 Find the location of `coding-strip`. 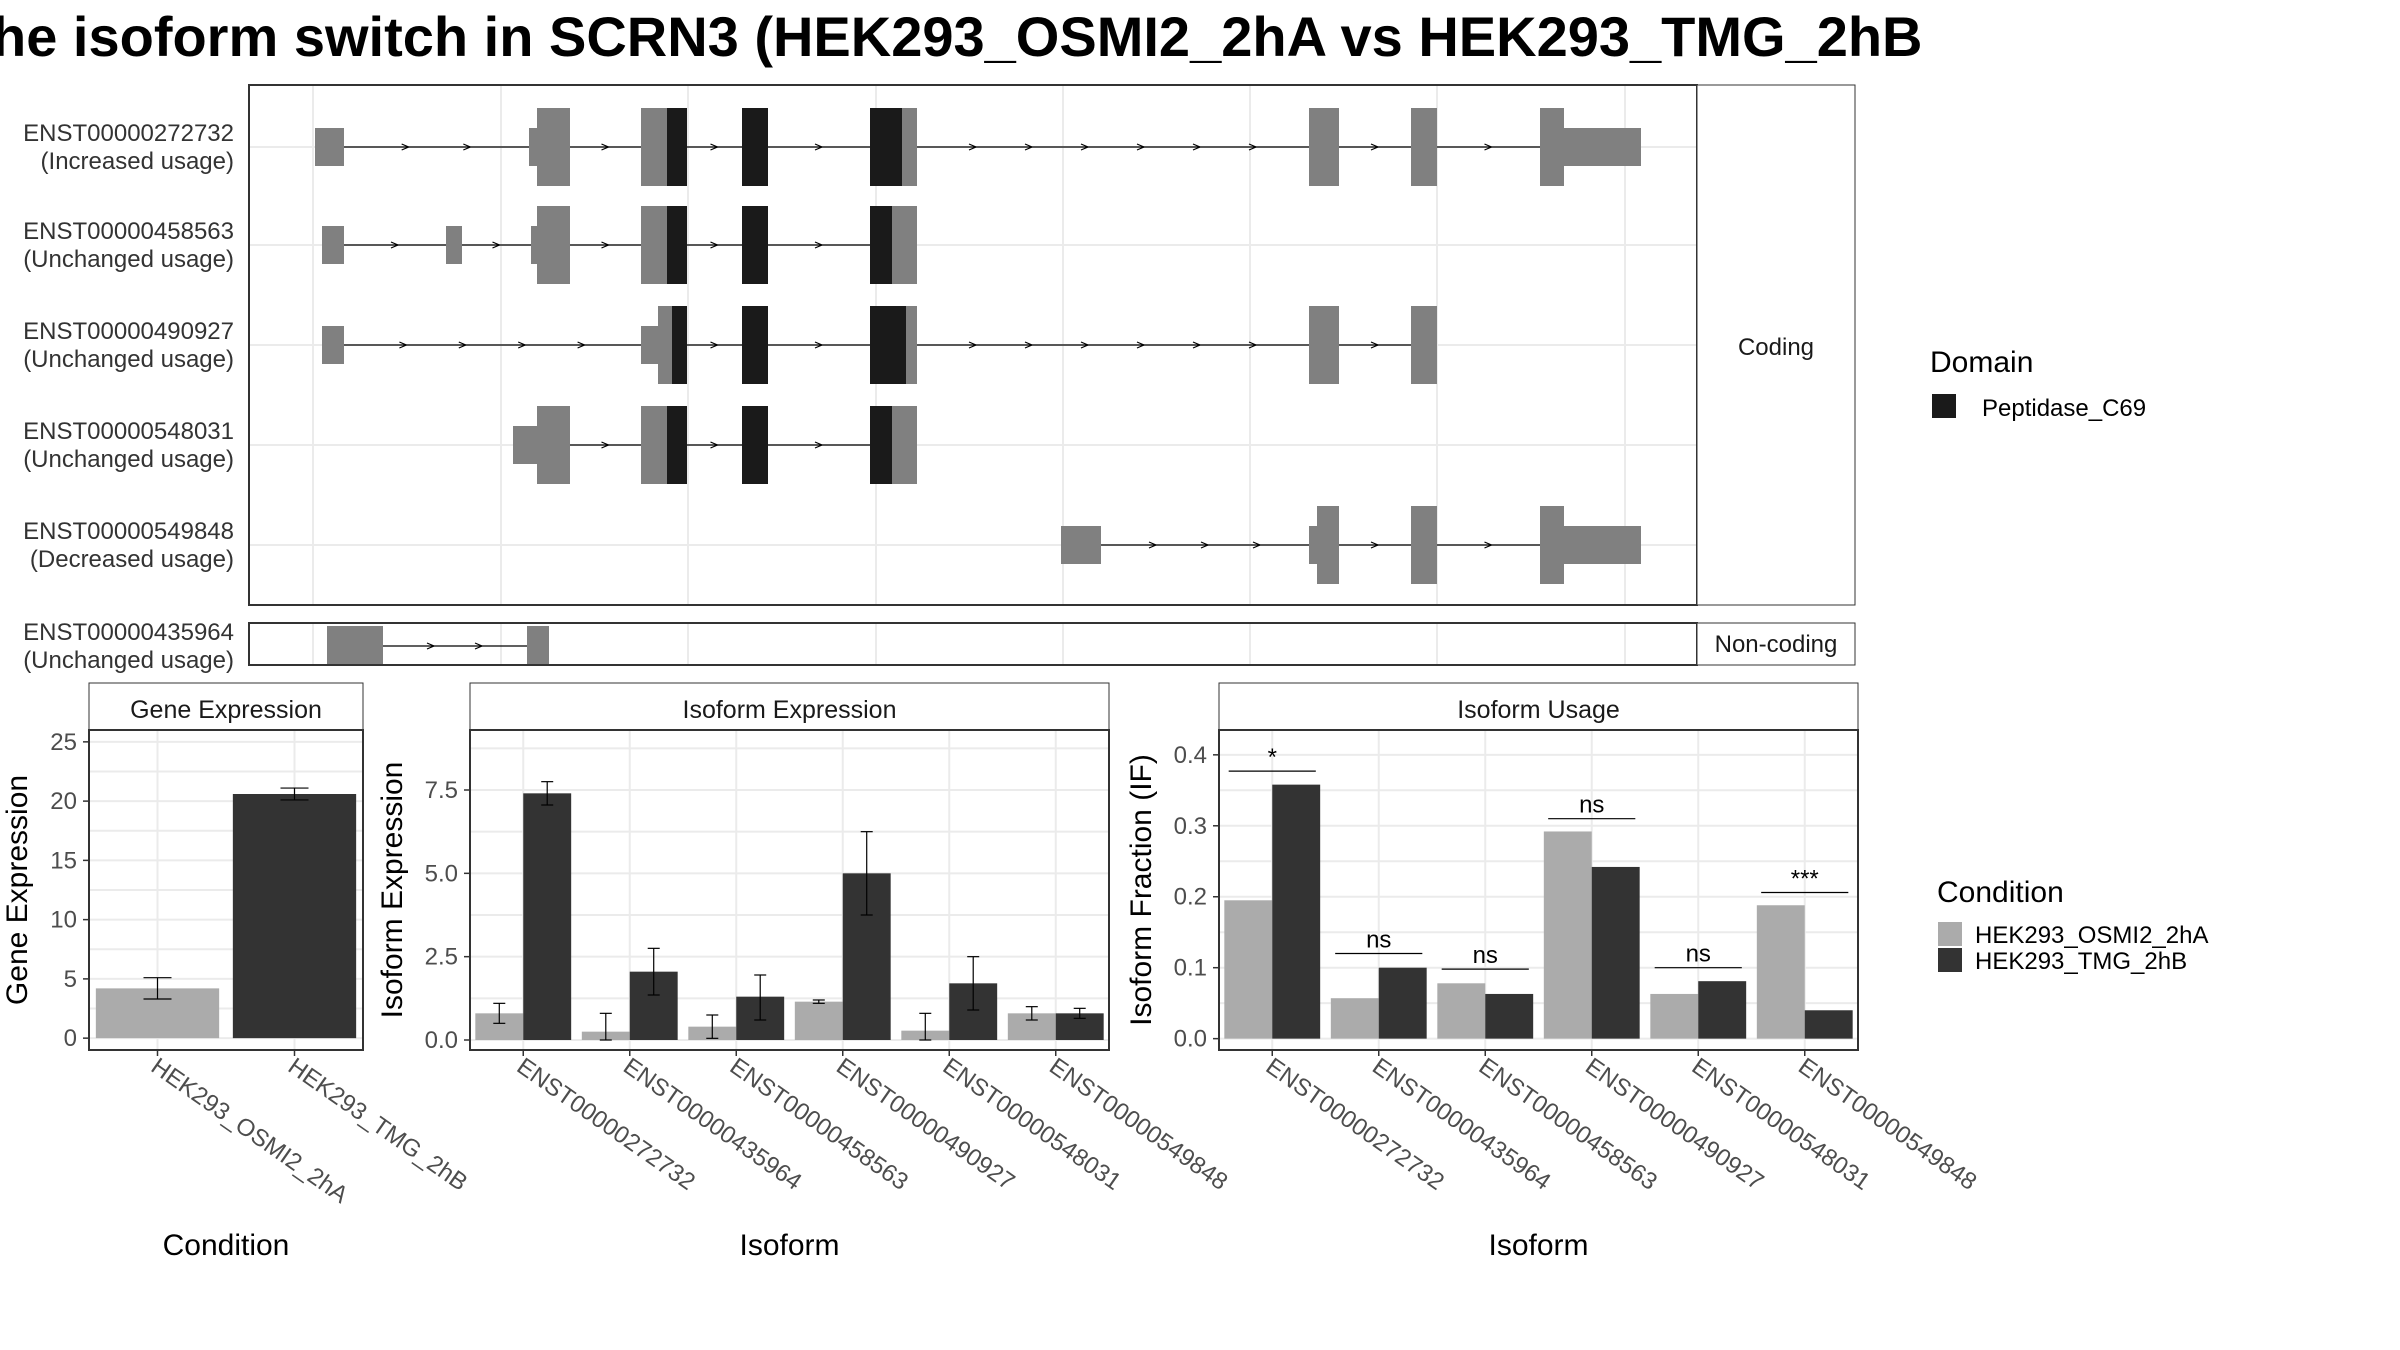

coding-strip is located at coordinates (1776, 345).